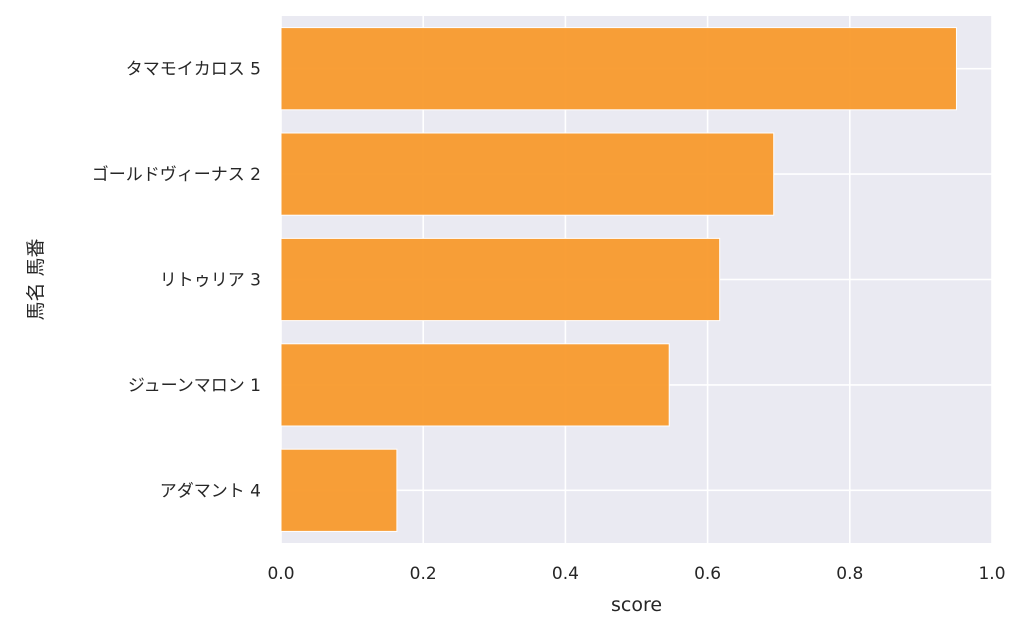 The image size is (1024, 629). Describe the element at coordinates (707, 574) in the screenshot. I see `x-tick-label: 0.6` at that location.